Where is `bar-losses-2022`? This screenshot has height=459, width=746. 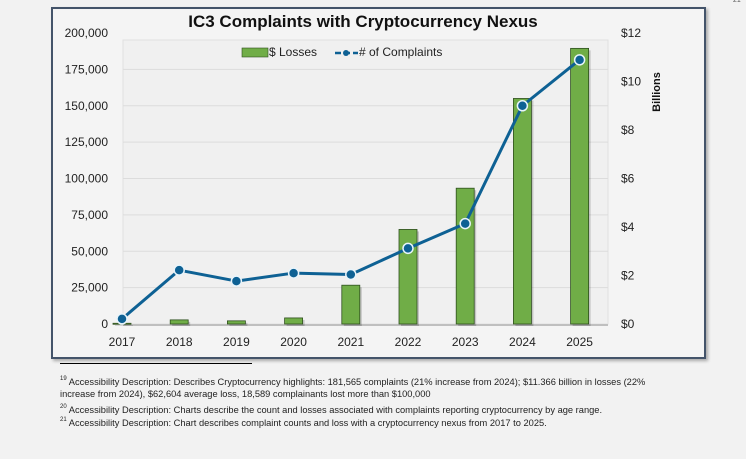
bar-losses-2022 is located at coordinates (408, 277).